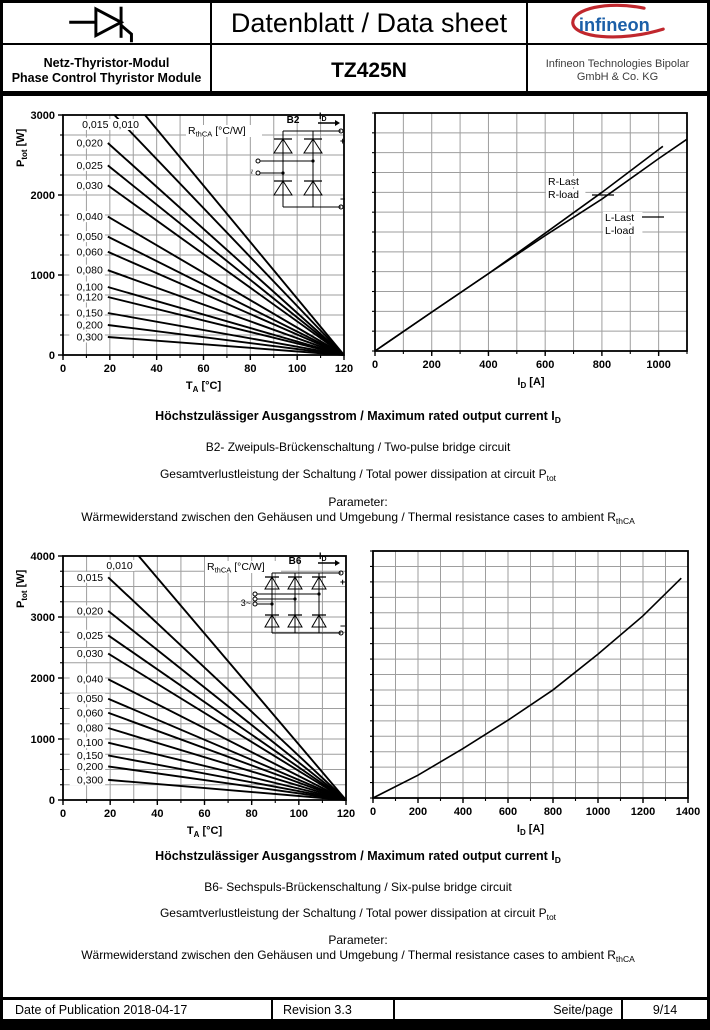 The height and width of the screenshot is (1030, 710). Describe the element at coordinates (370, 24) in the screenshot. I see `header-title-cell: Datenblatt / Data sheet` at that location.